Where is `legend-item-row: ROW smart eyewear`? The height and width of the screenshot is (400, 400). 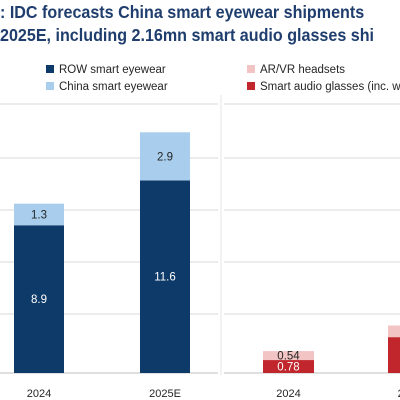 legend-item-row: ROW smart eyewear is located at coordinates (106, 70).